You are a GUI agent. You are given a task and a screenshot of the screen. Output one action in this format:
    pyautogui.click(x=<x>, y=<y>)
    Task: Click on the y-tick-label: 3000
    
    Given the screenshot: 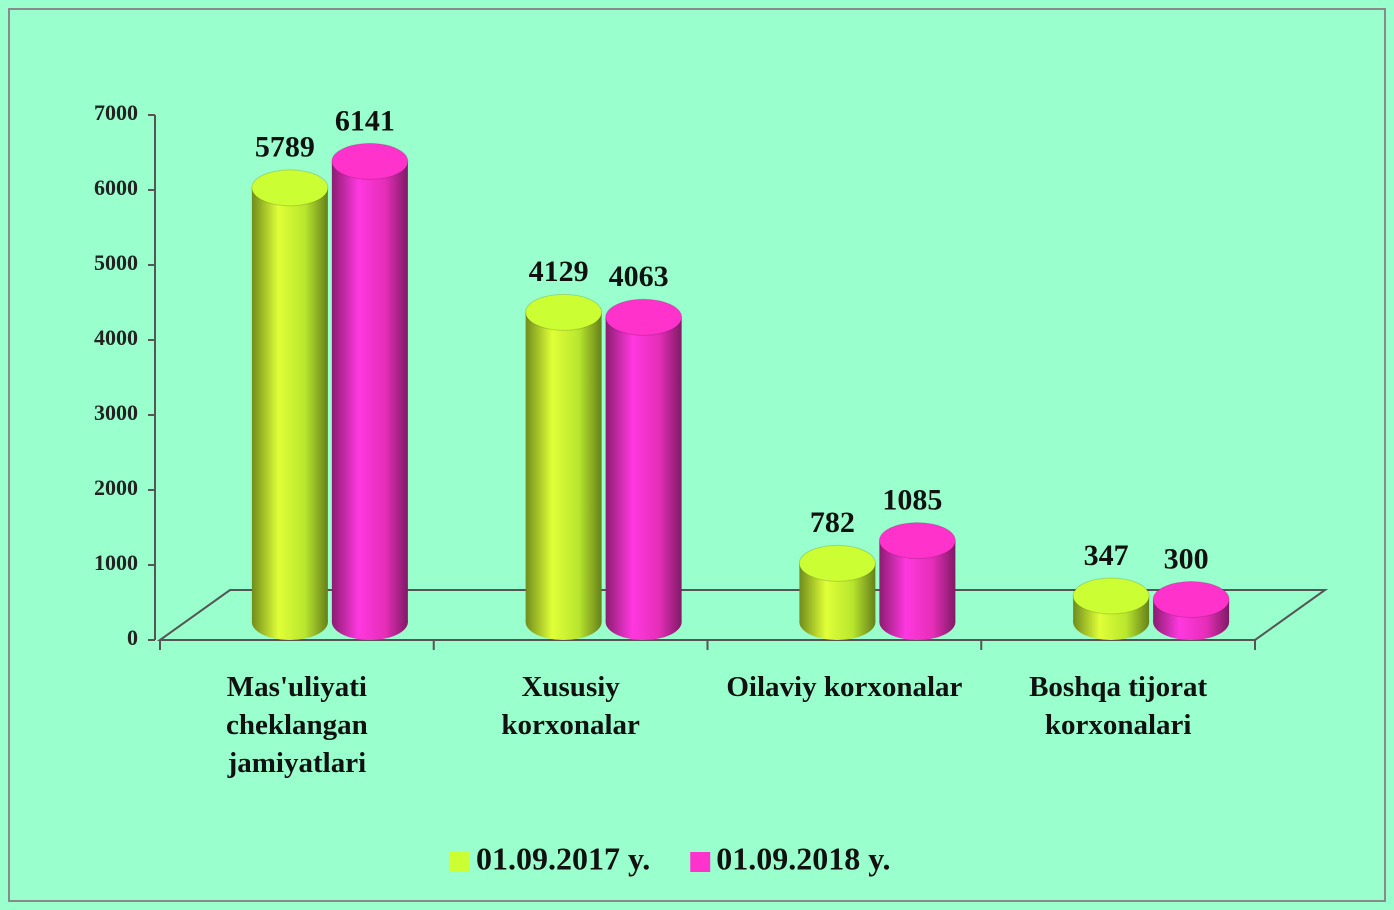 What is the action you would take?
    pyautogui.click(x=116, y=412)
    